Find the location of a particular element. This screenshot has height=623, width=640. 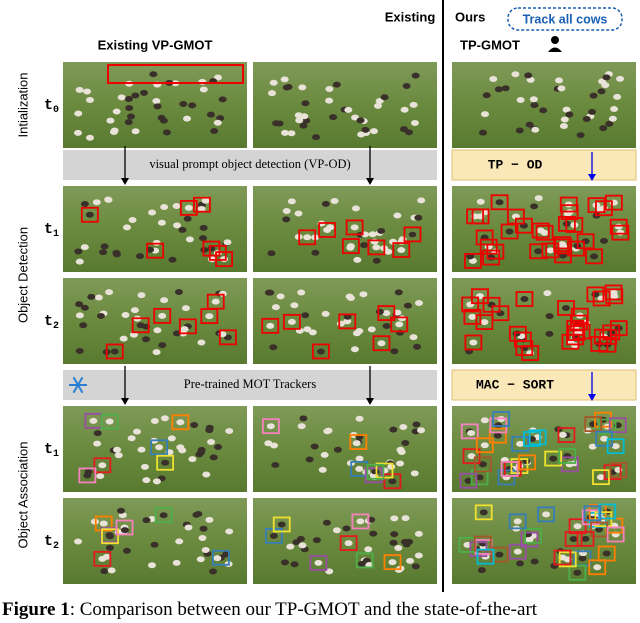

snowflake-stroke is located at coordinates (78, 385).